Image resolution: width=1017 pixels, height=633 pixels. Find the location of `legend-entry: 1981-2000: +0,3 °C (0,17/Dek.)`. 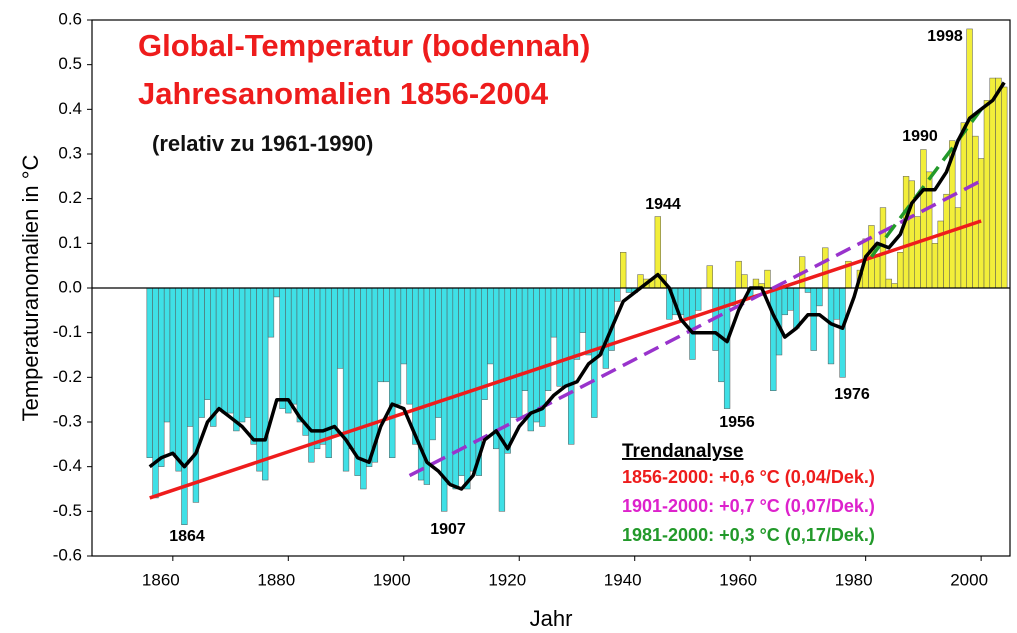

legend-entry: 1981-2000: +0,3 °C (0,17/Dek.) is located at coordinates (748, 535).